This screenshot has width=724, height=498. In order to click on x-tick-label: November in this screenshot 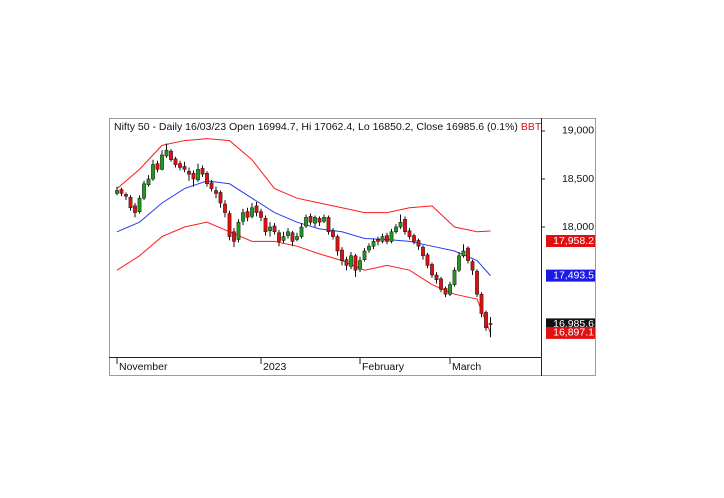, I will do `click(143, 367)`.